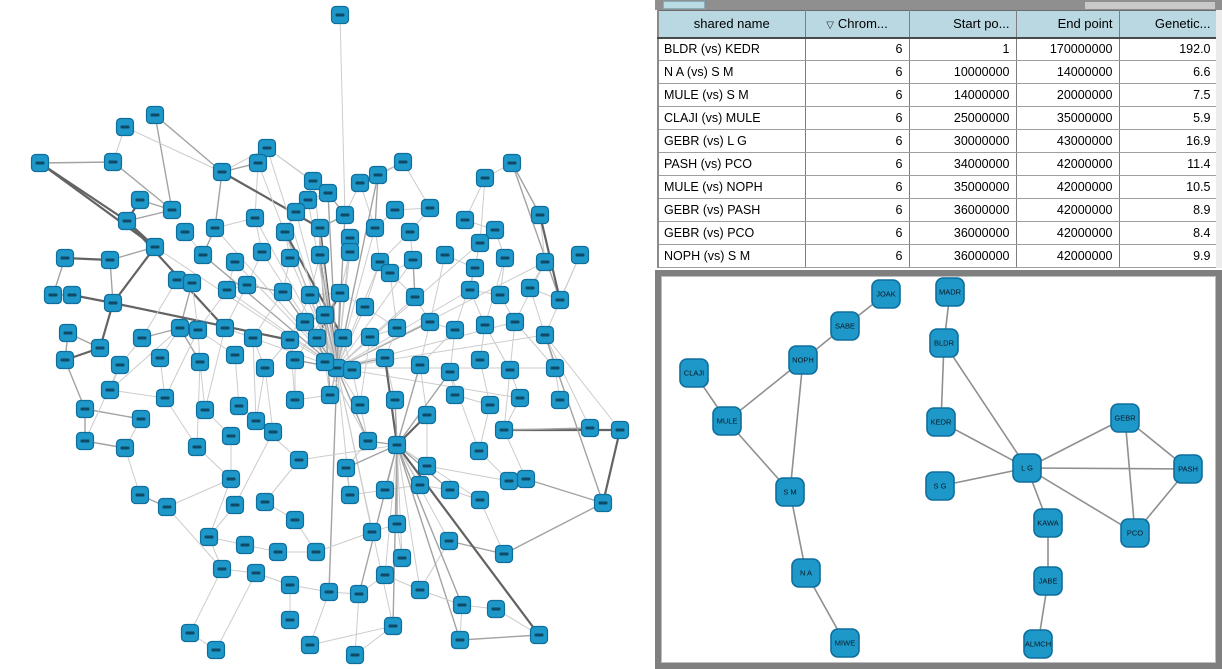  What do you see at coordinates (886, 294) in the screenshot?
I see `graph-node: JOAK` at bounding box center [886, 294].